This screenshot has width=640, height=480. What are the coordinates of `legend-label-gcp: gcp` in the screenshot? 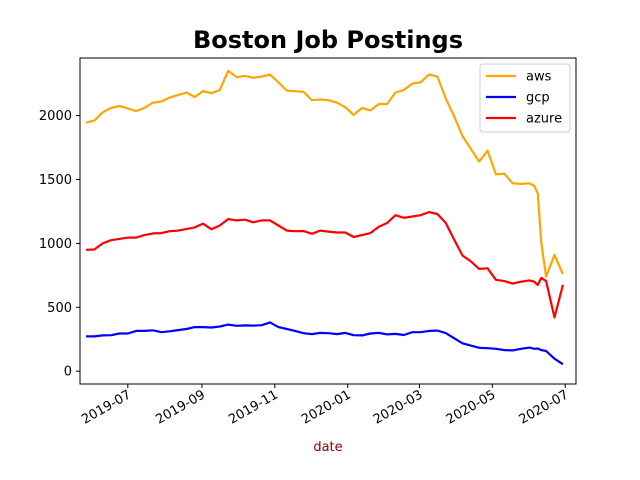 It's located at (538, 98).